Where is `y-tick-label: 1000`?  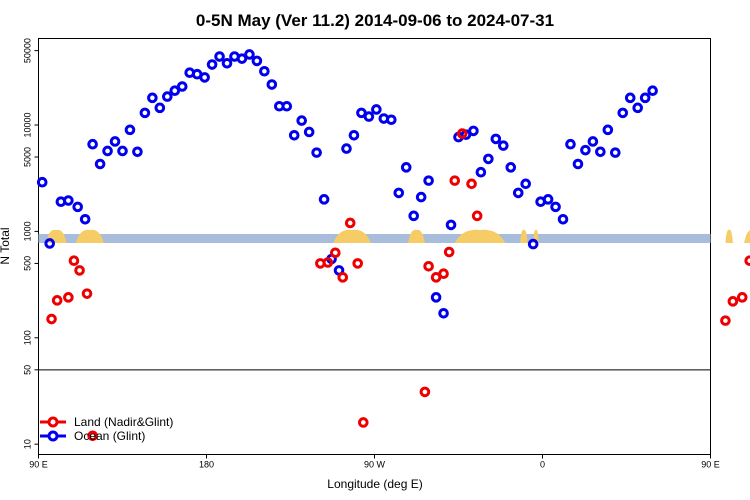 y-tick-label: 1000 is located at coordinates (28, 231).